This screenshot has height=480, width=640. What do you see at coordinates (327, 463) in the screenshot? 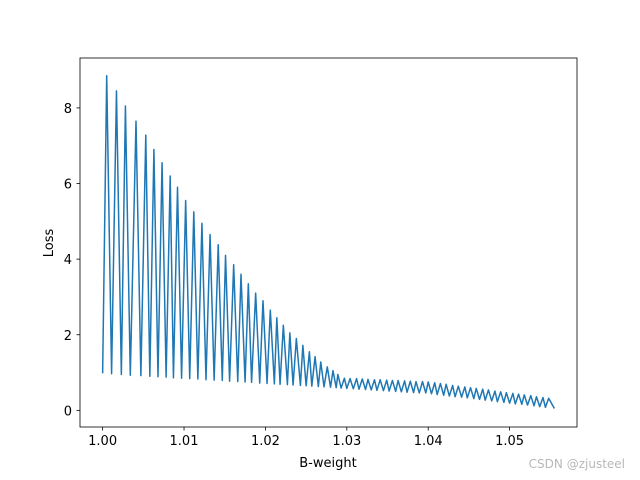
I see `x-axis-label: B-weight` at bounding box center [327, 463].